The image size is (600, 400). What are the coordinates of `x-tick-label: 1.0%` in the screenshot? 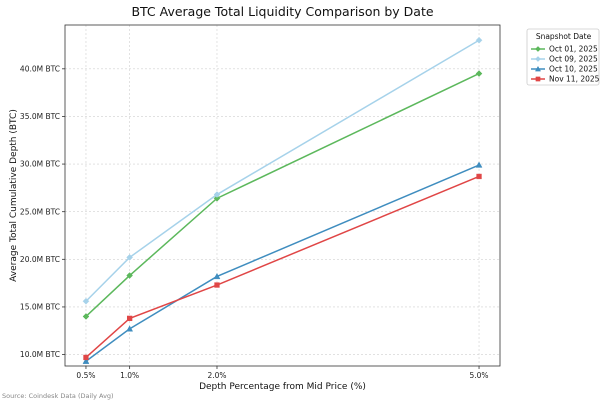 It's located at (129, 375).